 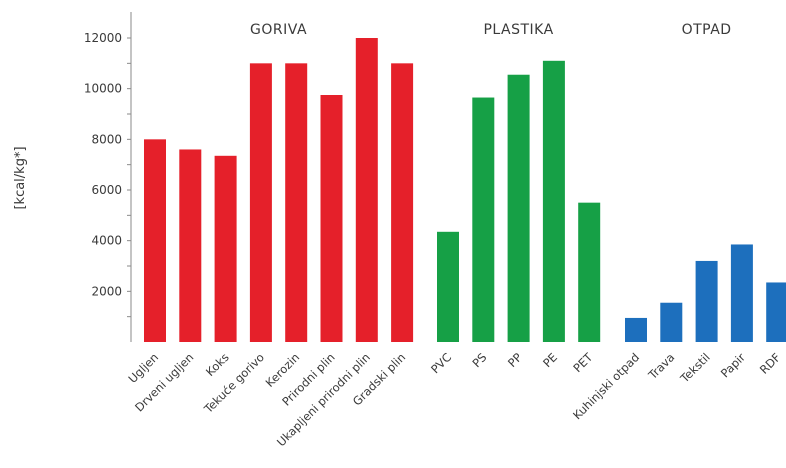 I want to click on y-tick-label: 2000, so click(x=106, y=291).